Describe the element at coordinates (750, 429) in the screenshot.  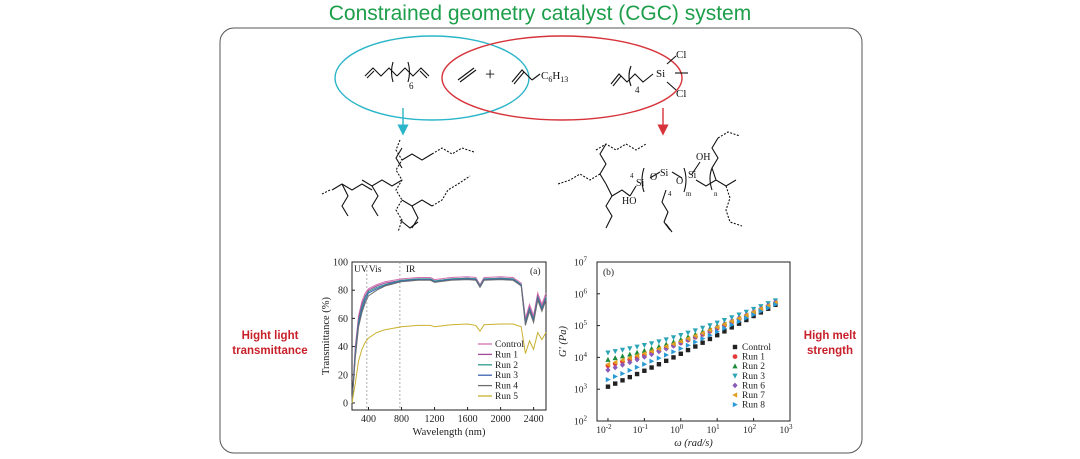
I see `x-tick-label-b: 10²` at that location.